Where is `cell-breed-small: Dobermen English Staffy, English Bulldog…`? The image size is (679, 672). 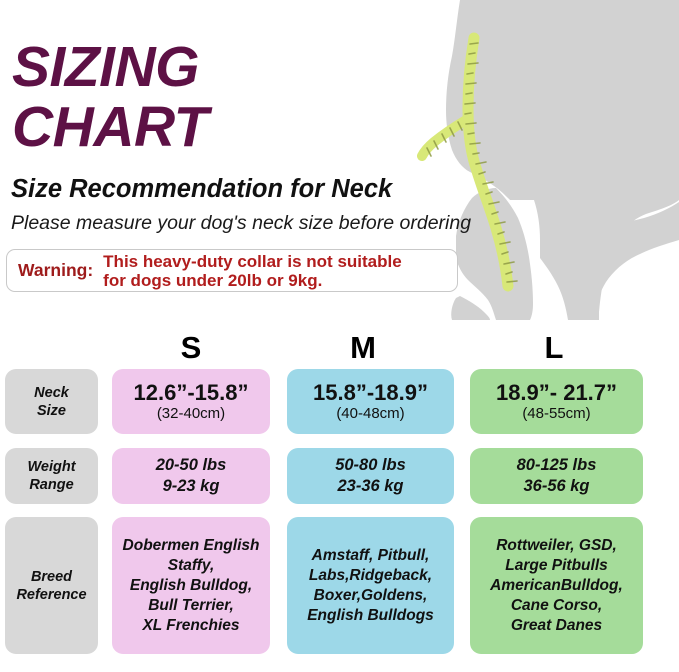
cell-breed-small: Dobermen English Staffy, English Bulldog… is located at coordinates (191, 585).